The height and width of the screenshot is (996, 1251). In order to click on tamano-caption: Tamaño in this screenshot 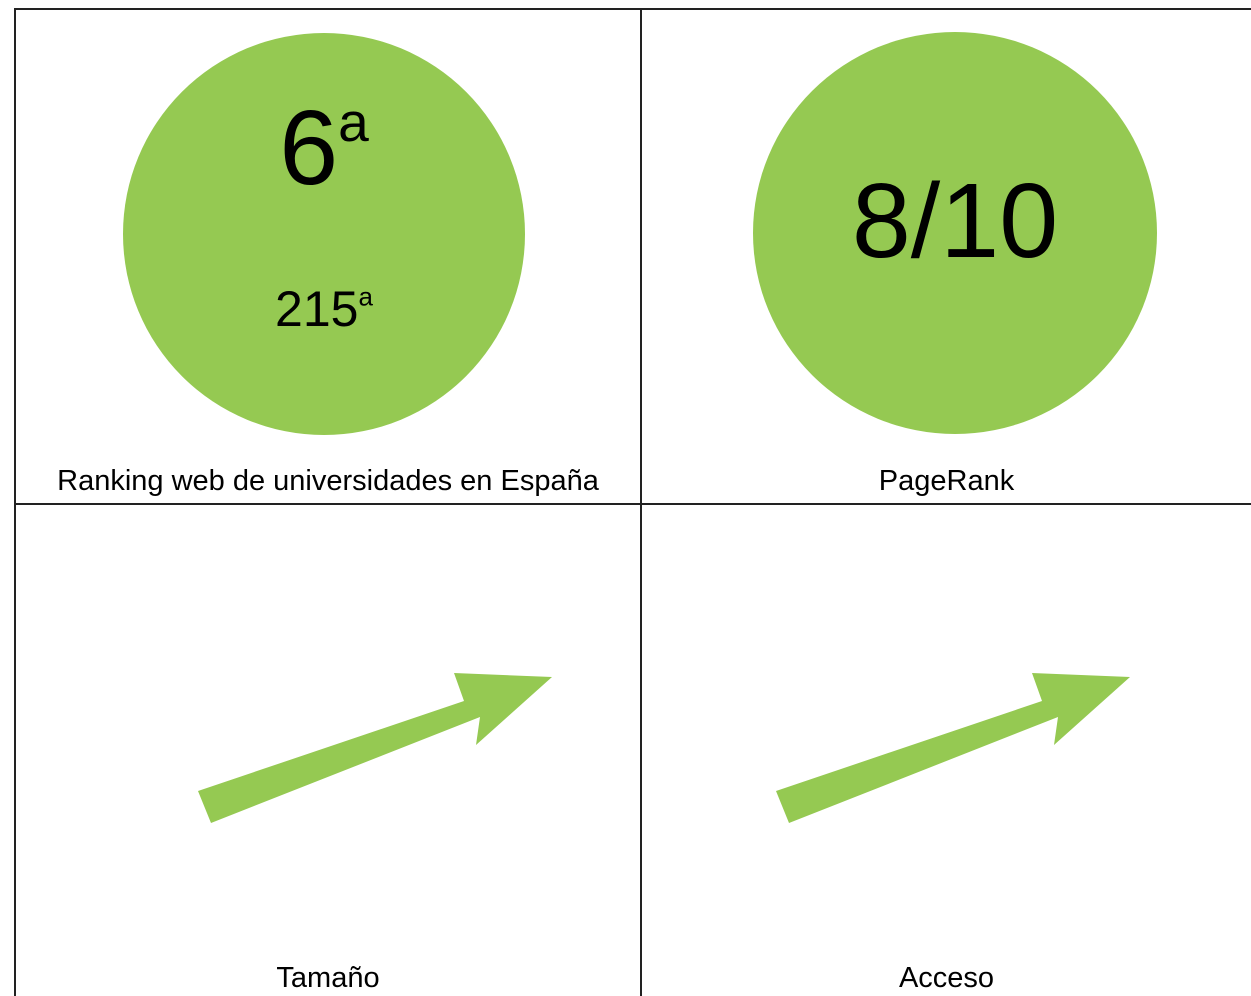, I will do `click(328, 978)`.